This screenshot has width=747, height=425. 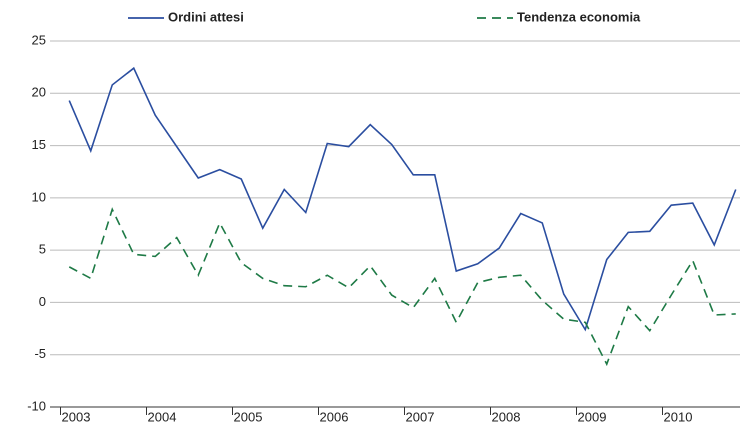 What do you see at coordinates (248, 416) in the screenshot?
I see `x-tick-label: 2005` at bounding box center [248, 416].